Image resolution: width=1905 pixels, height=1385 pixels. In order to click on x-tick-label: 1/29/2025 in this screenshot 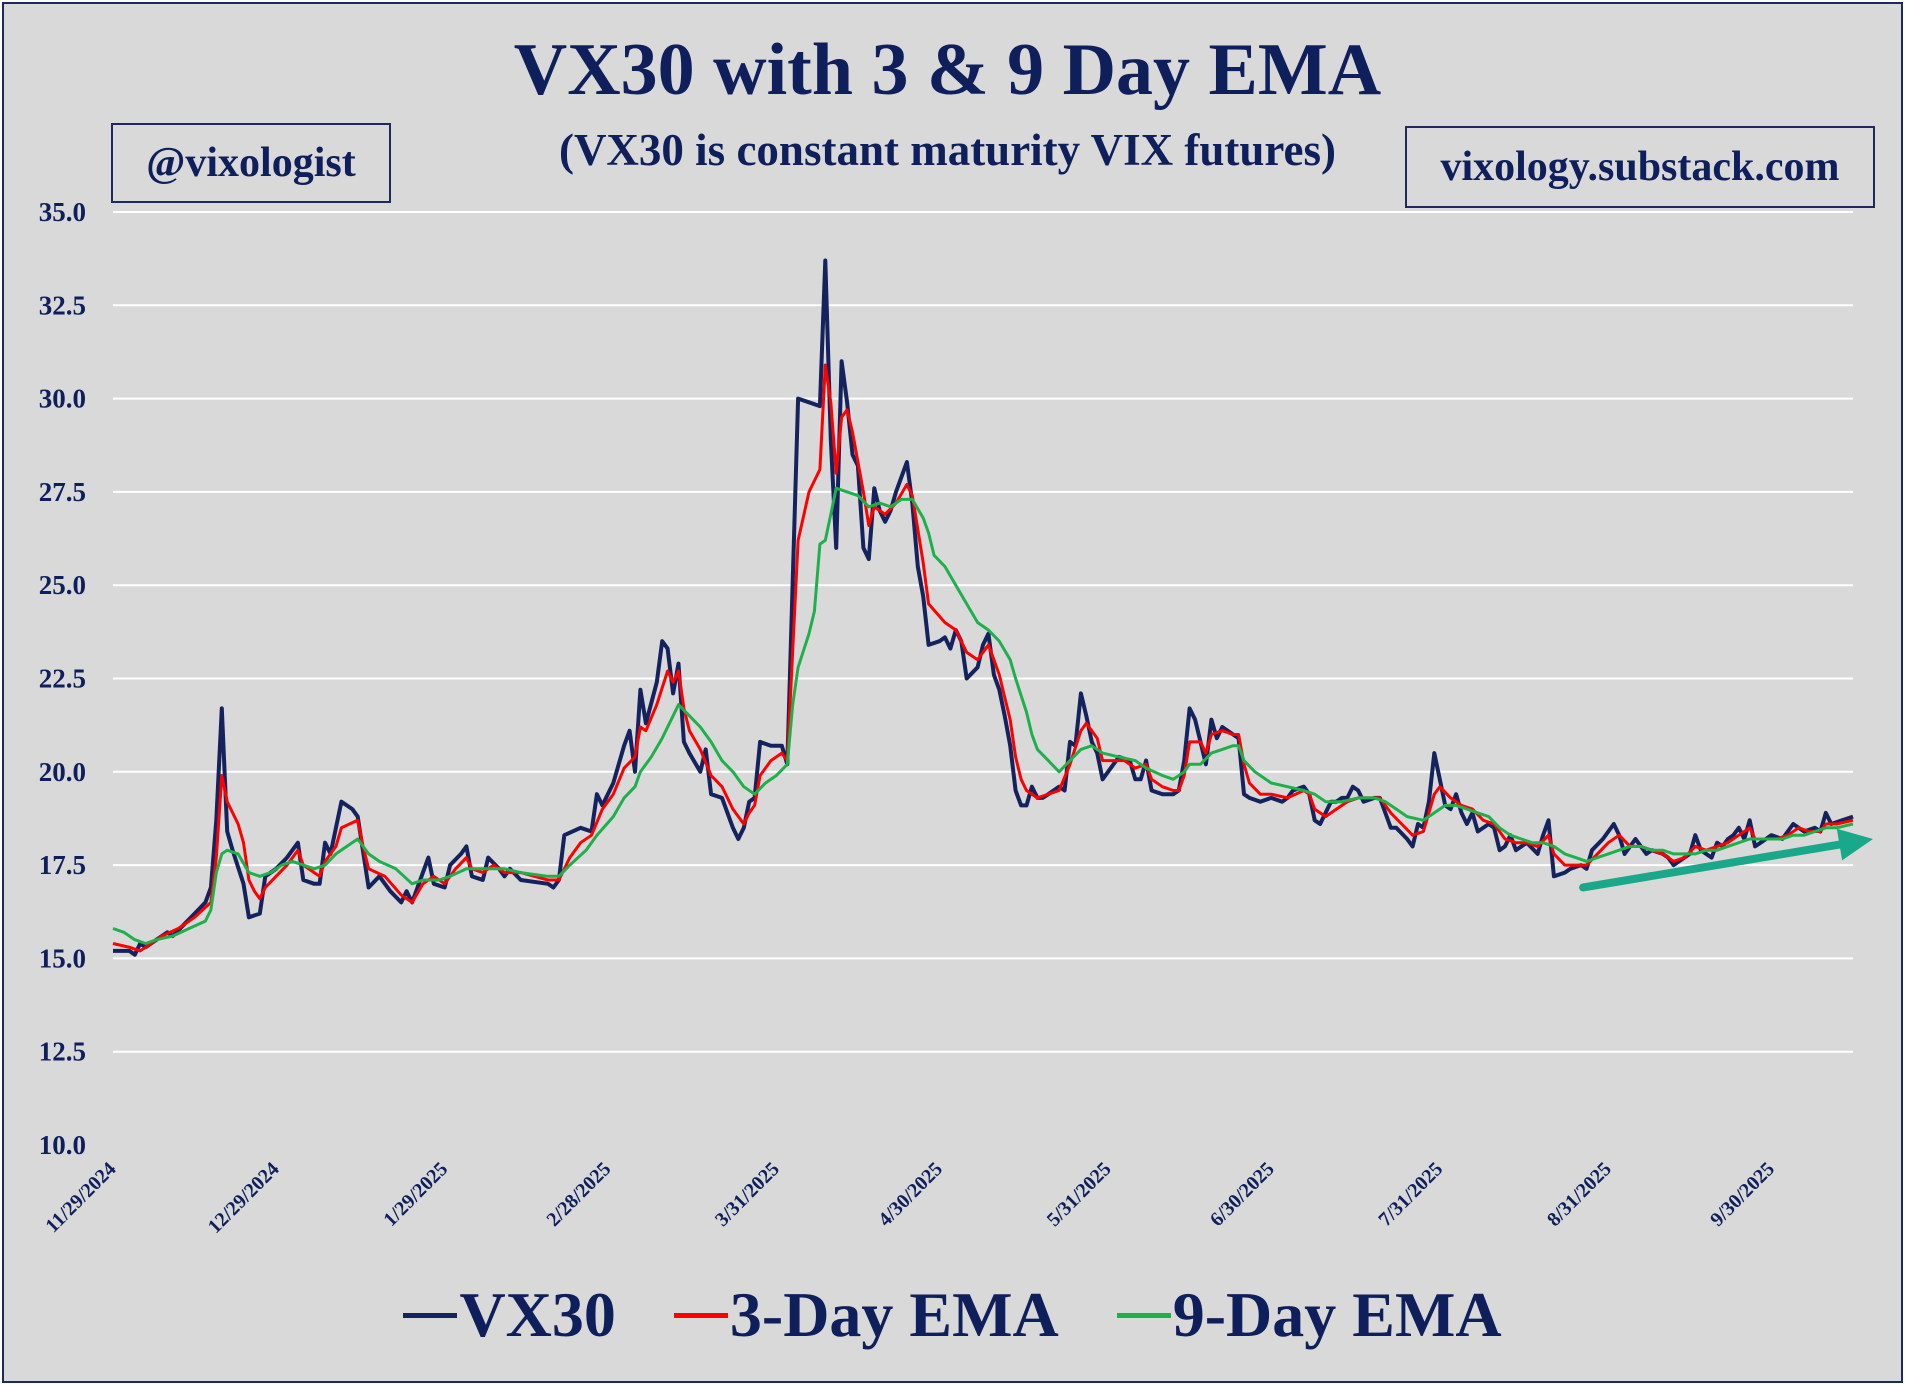, I will do `click(415, 1194)`.